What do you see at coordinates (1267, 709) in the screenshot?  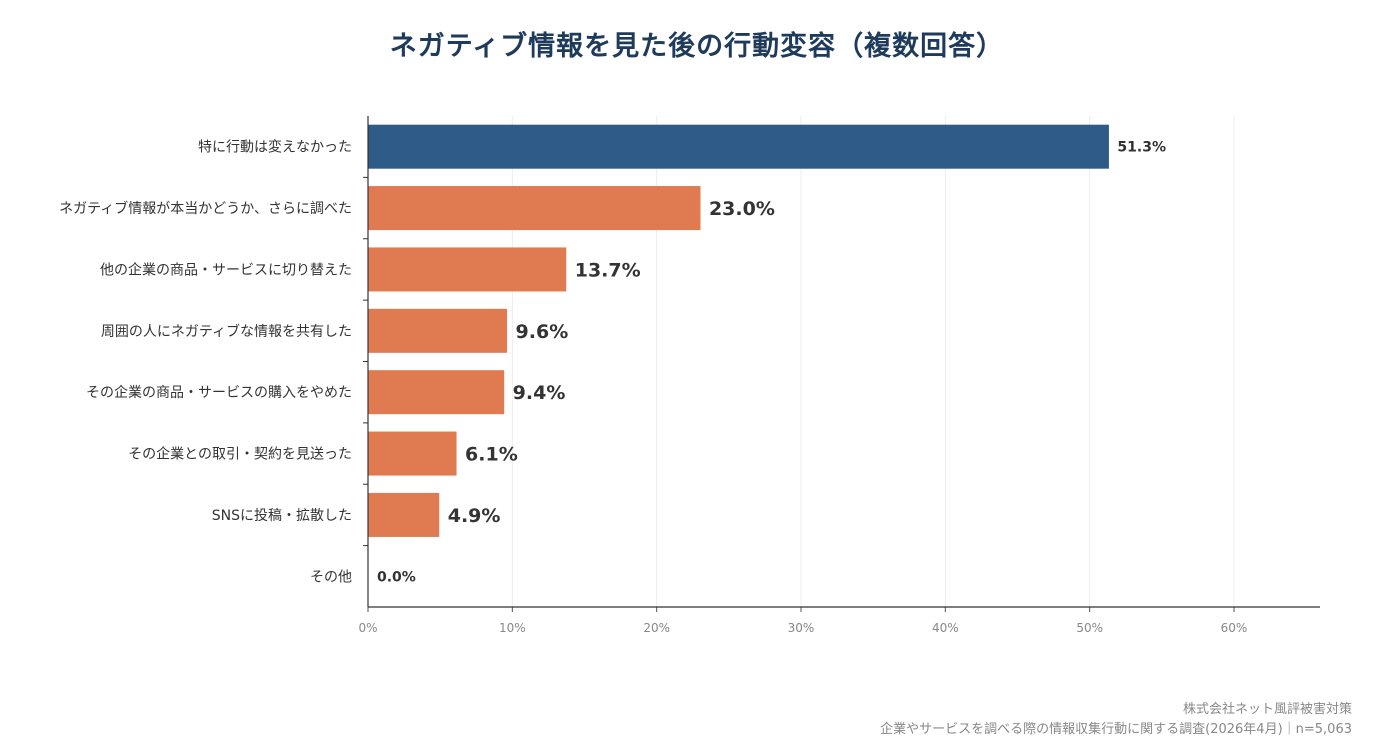 I see `footer-company: 株式会社ネット風評被害対策` at bounding box center [1267, 709].